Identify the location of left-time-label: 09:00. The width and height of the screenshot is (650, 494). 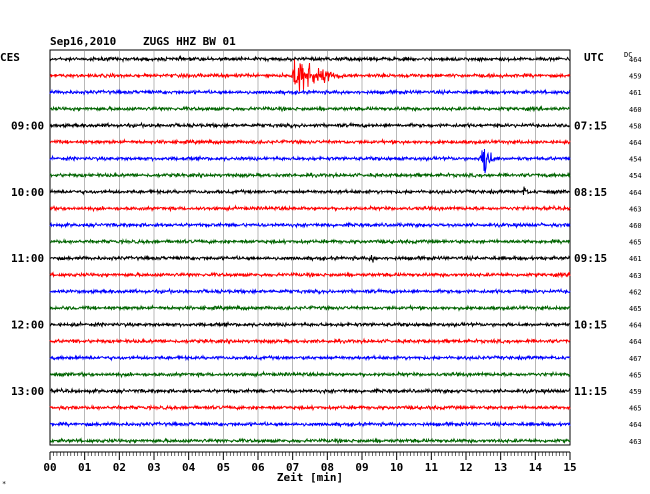
(27, 125).